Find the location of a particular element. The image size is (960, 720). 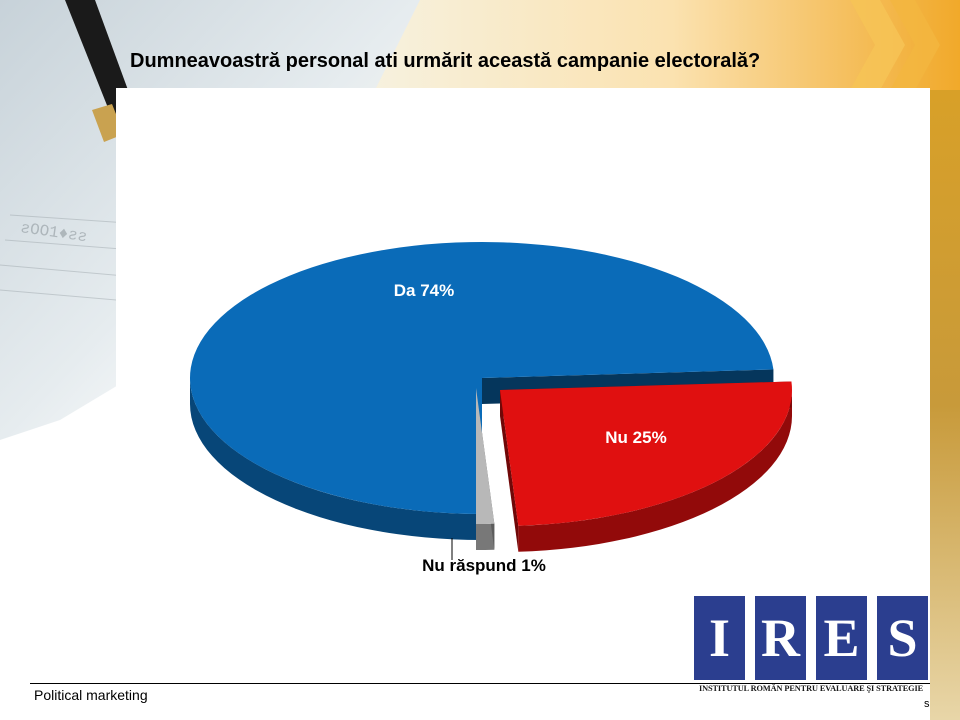

data-label: Nu răspund 1% is located at coordinates (484, 565).